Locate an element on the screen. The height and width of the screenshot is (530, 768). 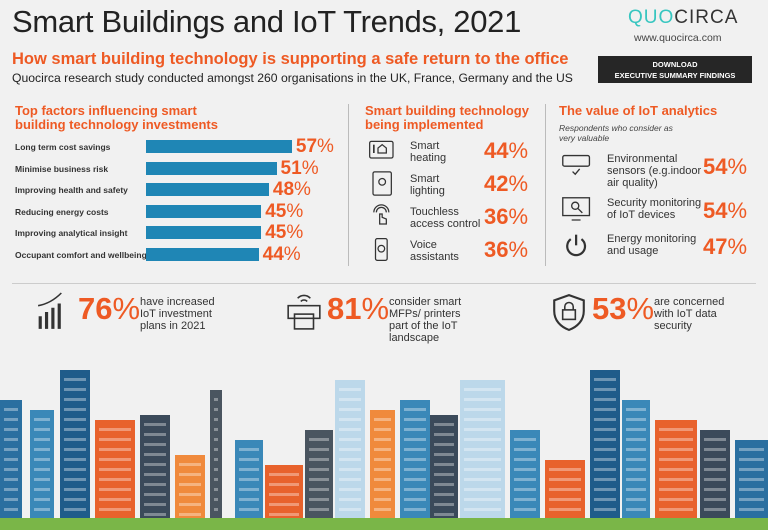
download-button: DOWNLOAD EXECUTIVE SUMMARY FINDINGS is located at coordinates (675, 69).